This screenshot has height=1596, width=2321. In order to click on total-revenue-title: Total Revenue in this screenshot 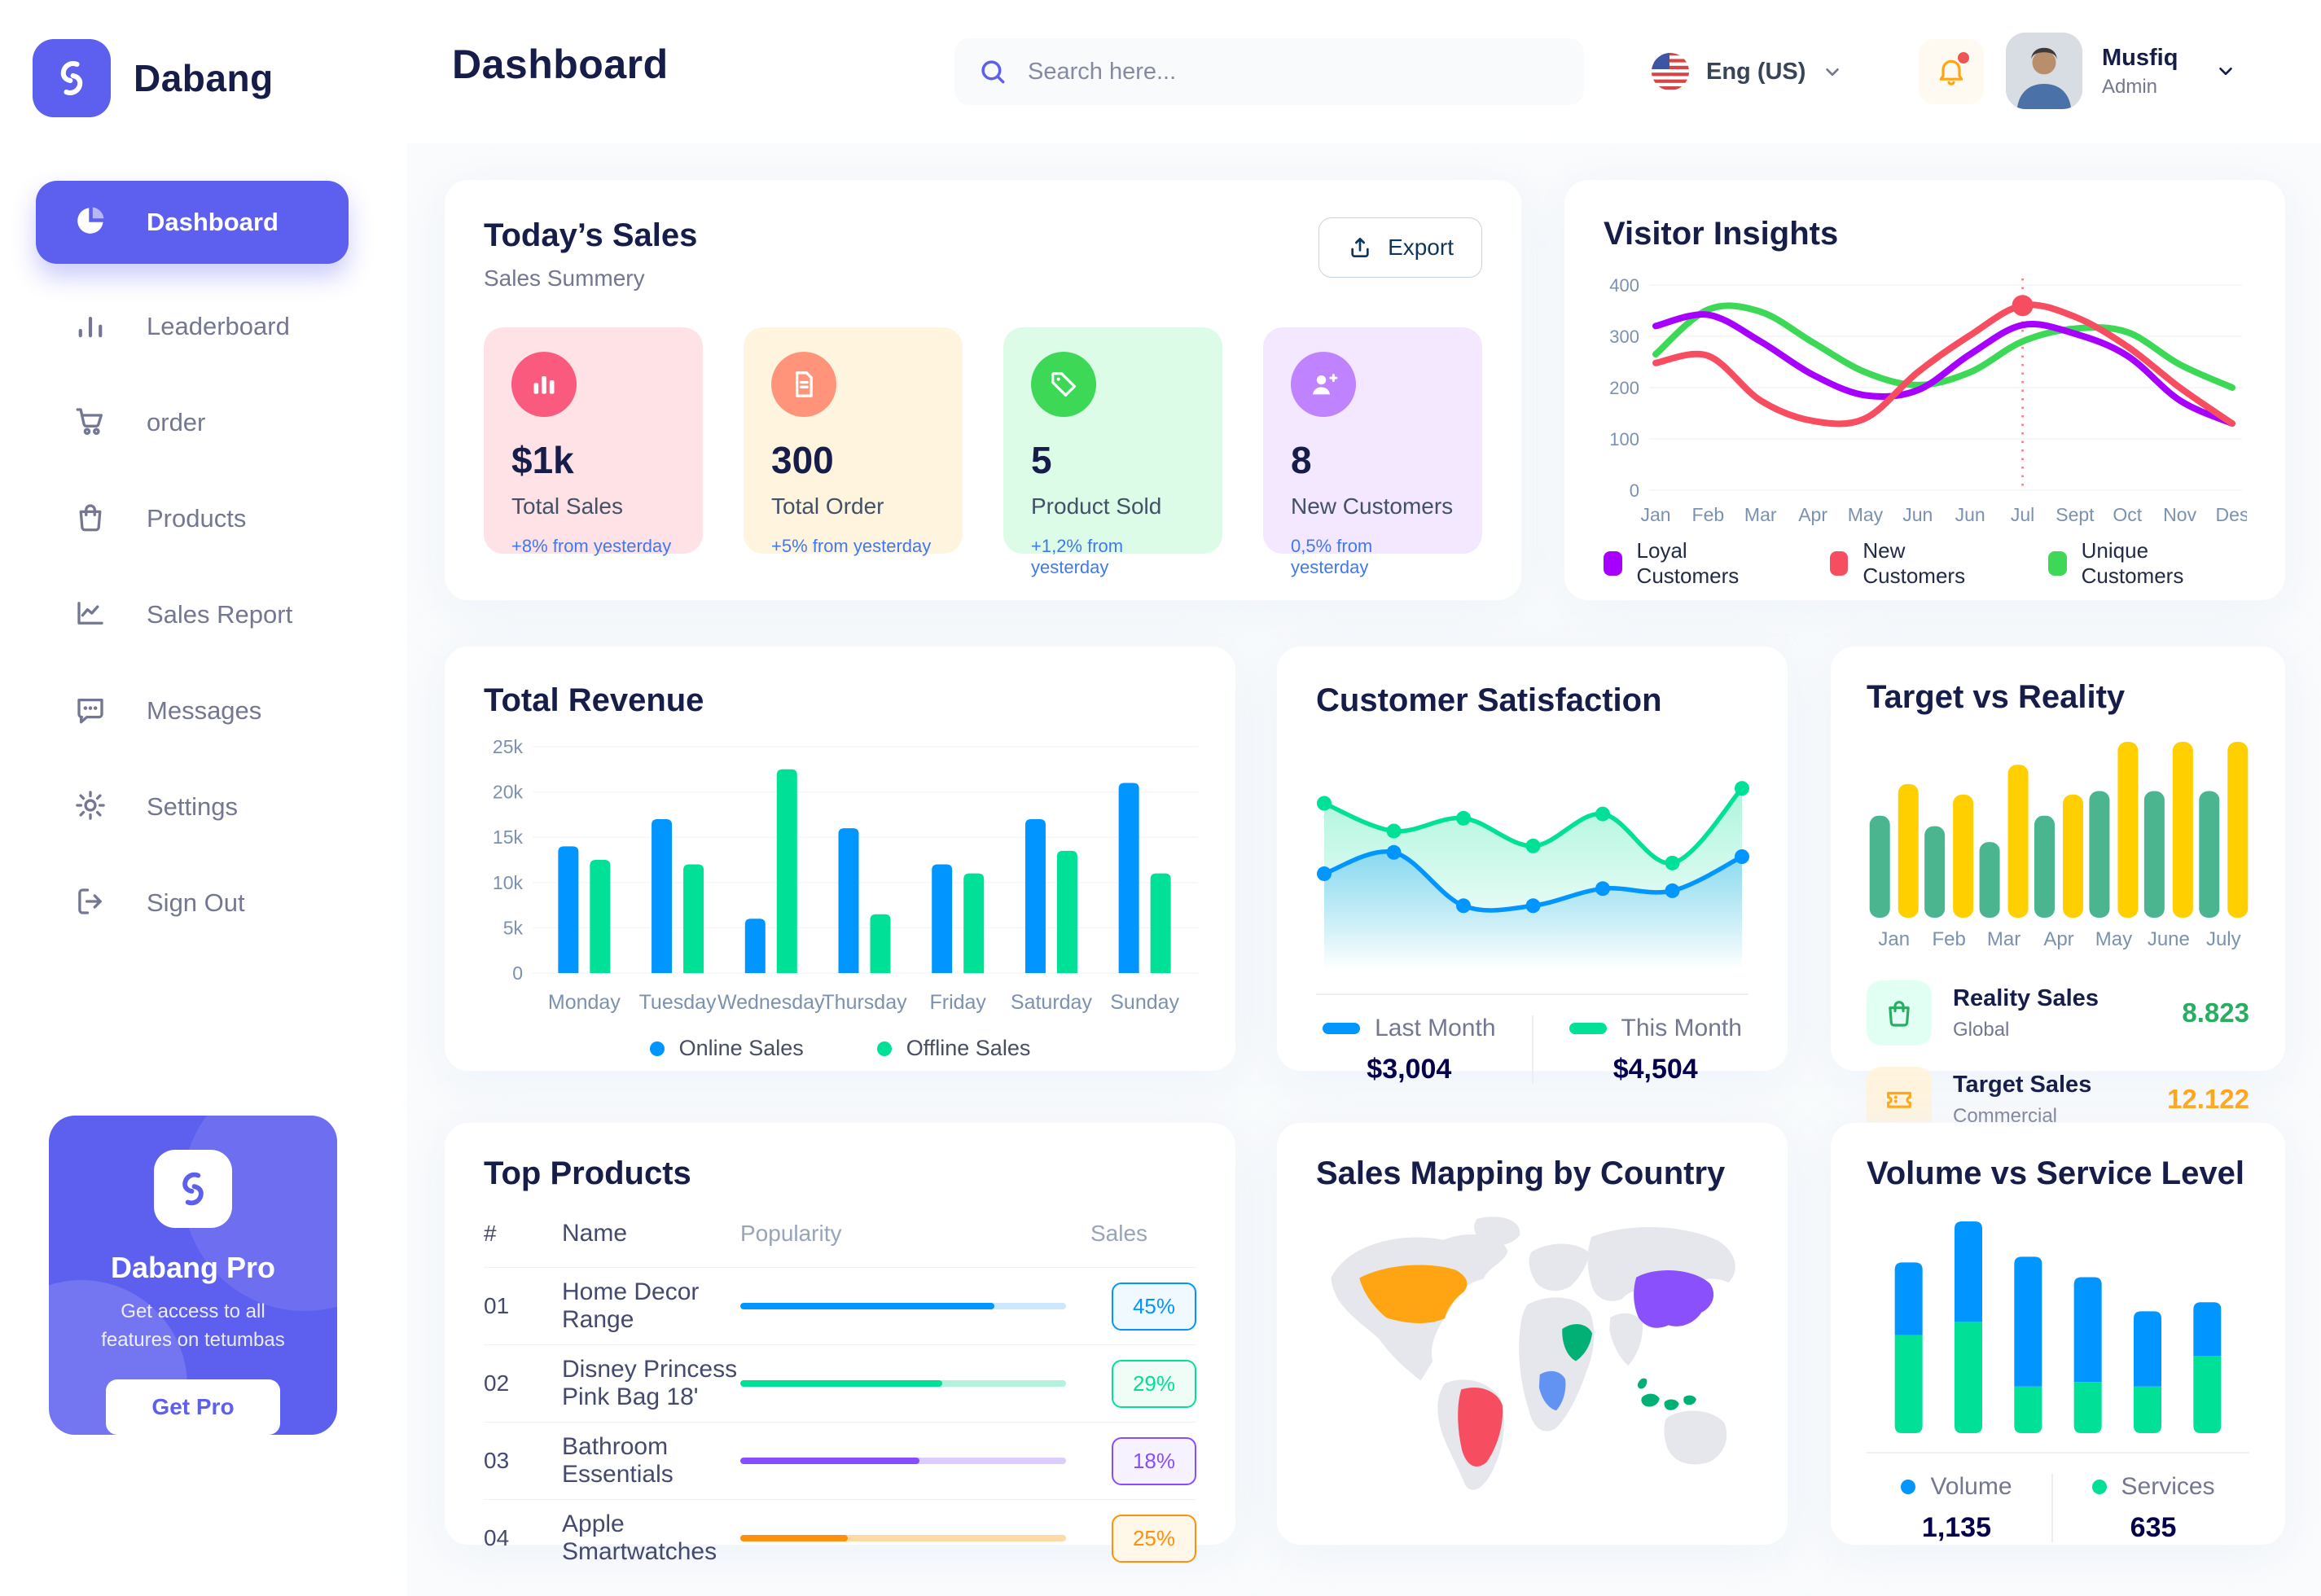, I will do `click(594, 700)`.